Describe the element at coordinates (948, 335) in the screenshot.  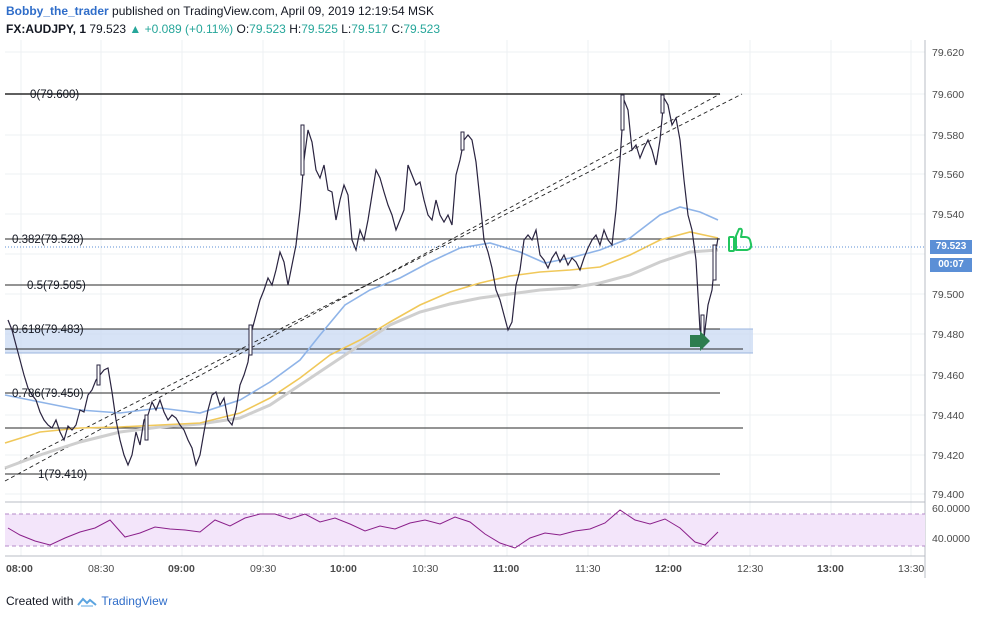
I see `price-tick: 79.480` at that location.